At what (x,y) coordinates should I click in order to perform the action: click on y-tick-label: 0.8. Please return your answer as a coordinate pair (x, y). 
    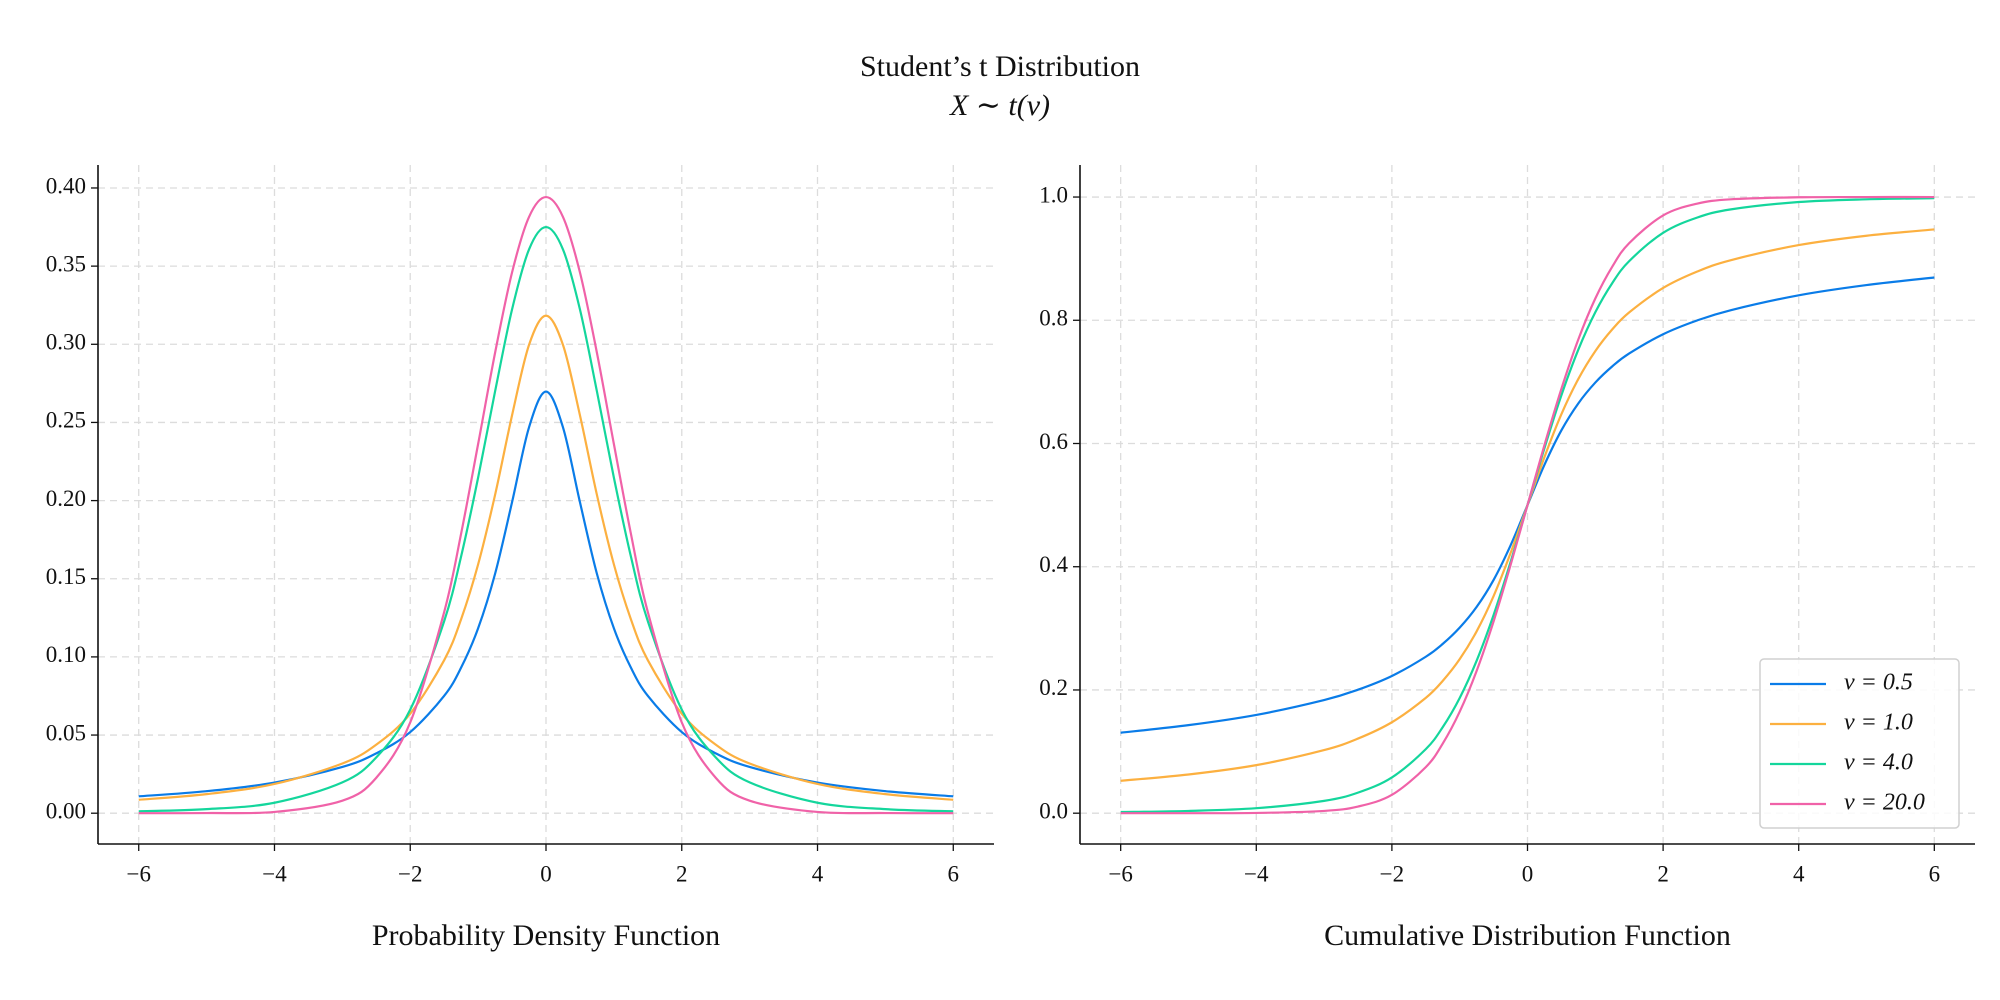
    Looking at the image, I should click on (1053, 318).